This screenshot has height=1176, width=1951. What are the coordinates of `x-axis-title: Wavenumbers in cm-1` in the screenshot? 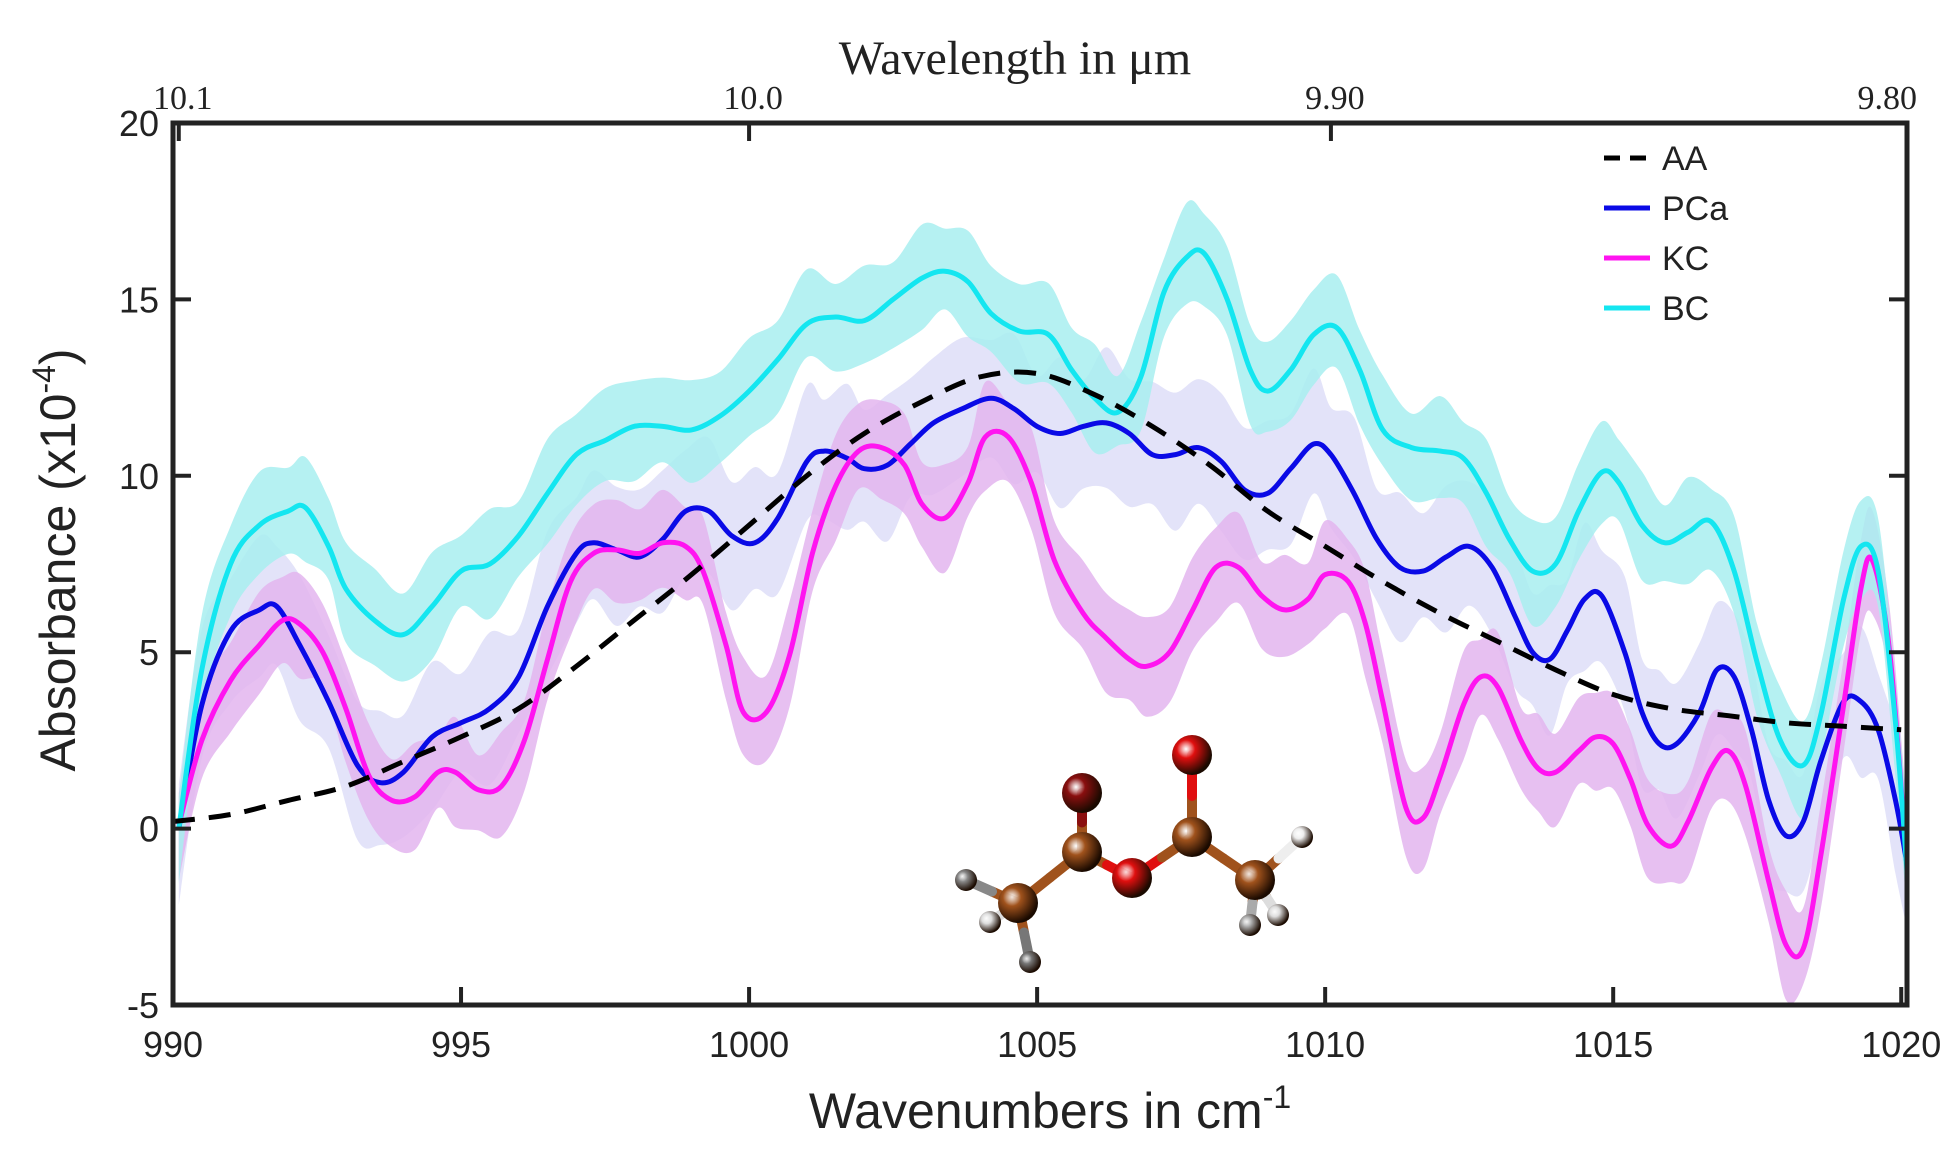 It's located at (1050, 1109).